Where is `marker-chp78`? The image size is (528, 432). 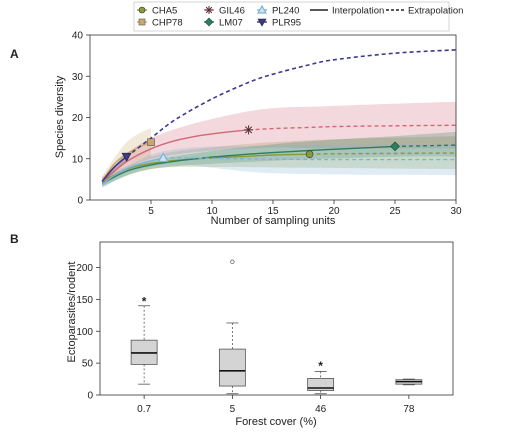 marker-chp78 is located at coordinates (151, 142).